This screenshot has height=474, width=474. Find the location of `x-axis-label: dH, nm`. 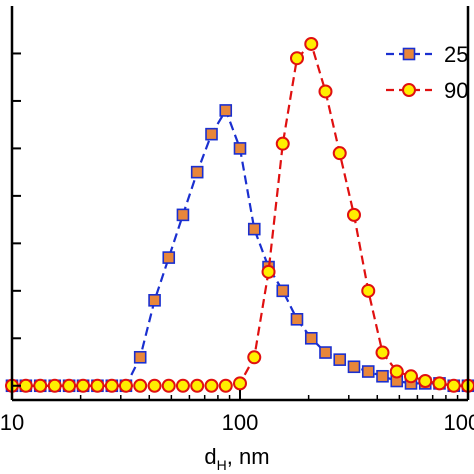

x-axis-label: dH, nm is located at coordinates (236, 458).